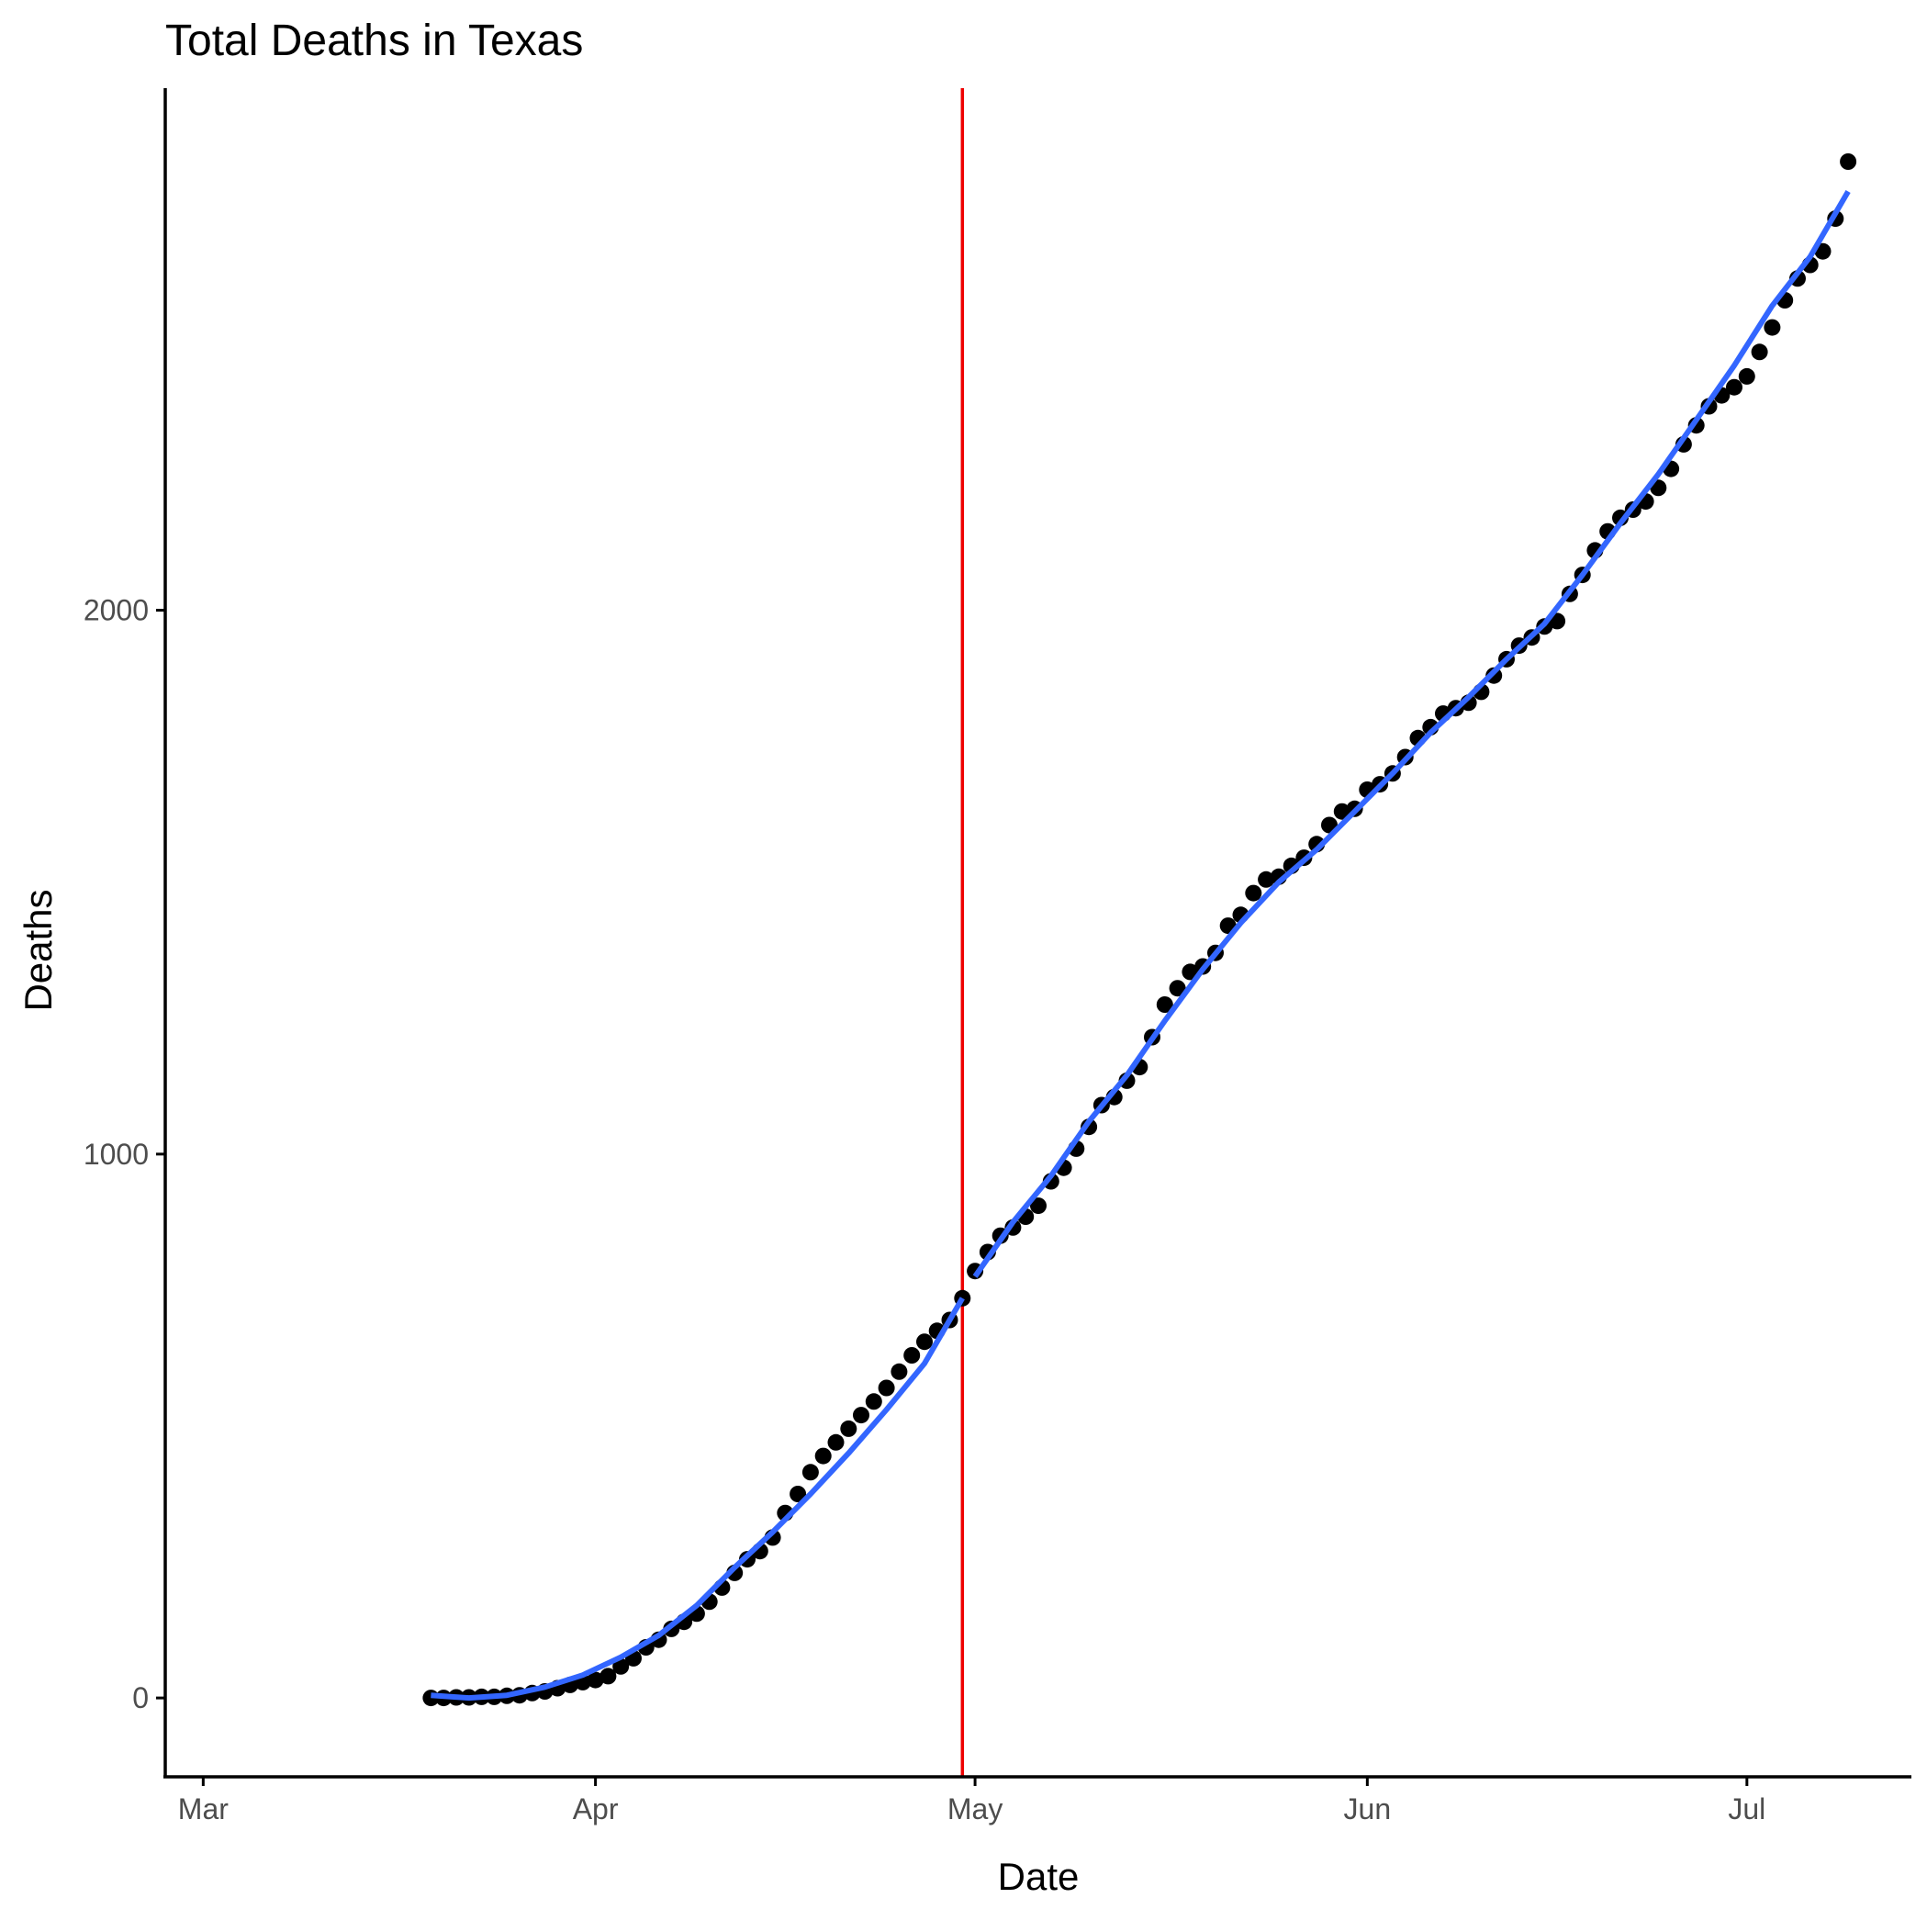 The width and height of the screenshot is (1927, 1932). Describe the element at coordinates (698, 1499) in the screenshot. I see `smooth-line-before` at that location.